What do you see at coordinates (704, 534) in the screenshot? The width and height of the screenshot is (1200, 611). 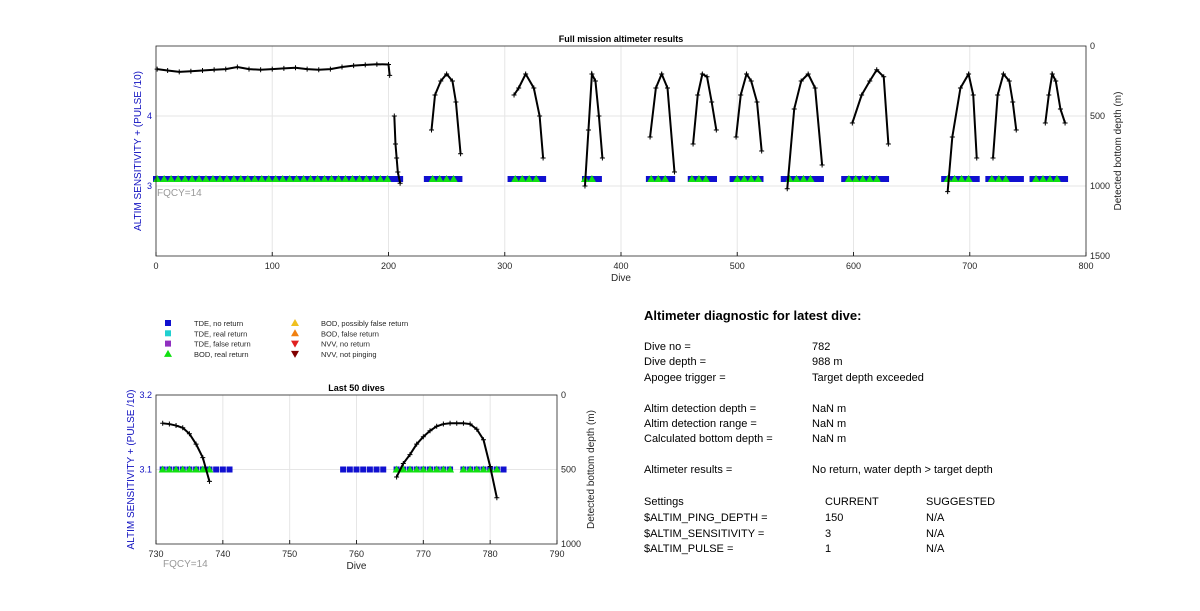 I see `setting-name: $ALTIM_SENSITIVITY =` at bounding box center [704, 534].